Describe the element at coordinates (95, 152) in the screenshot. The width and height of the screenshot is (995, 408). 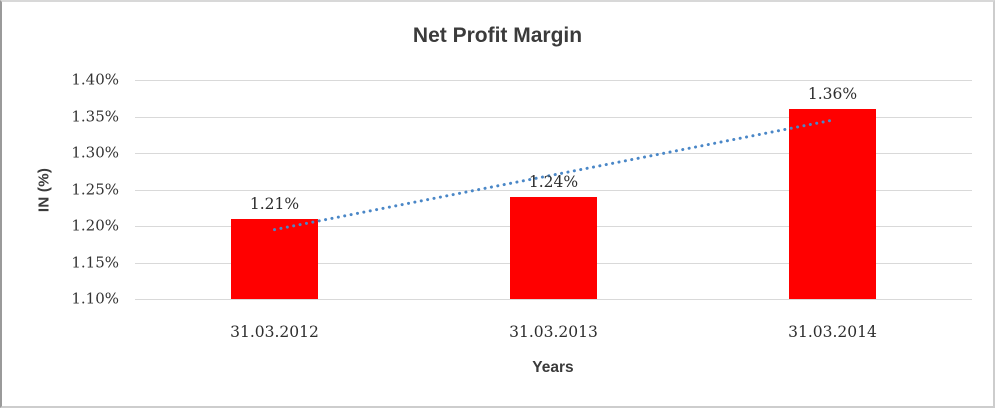
I see `y-tick-label: 1.30%` at that location.